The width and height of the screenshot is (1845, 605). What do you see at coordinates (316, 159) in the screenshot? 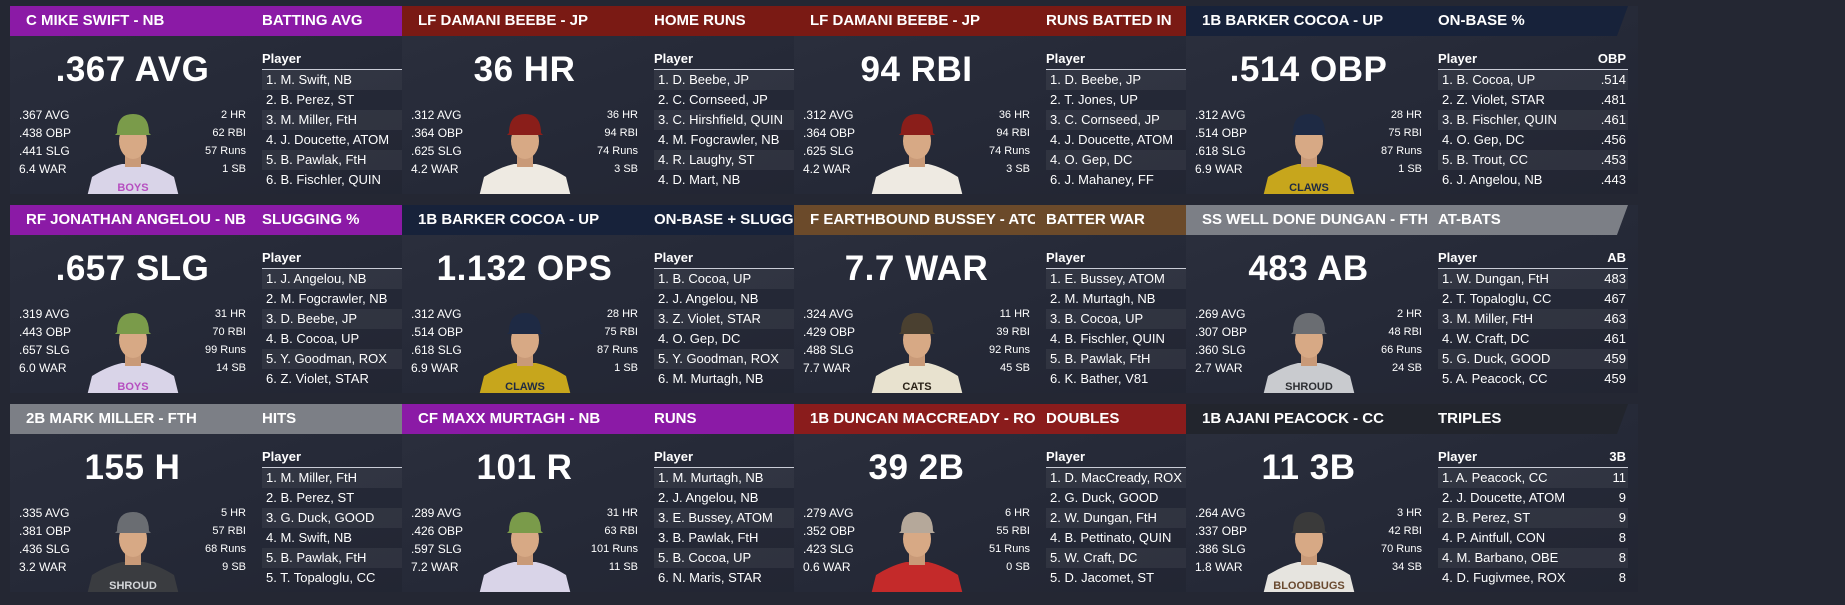
I see `row-player: 5. B. Pawlak, FtH` at bounding box center [316, 159].